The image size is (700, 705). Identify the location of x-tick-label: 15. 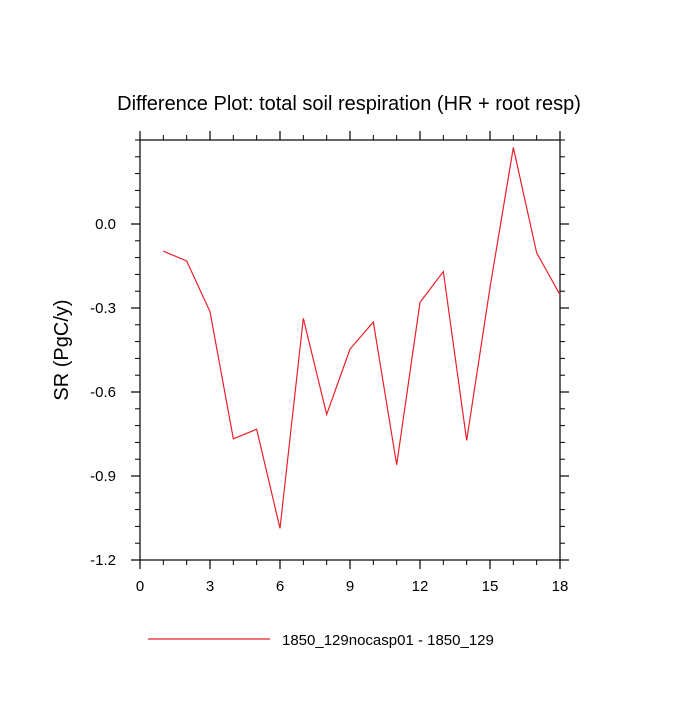
(490, 586).